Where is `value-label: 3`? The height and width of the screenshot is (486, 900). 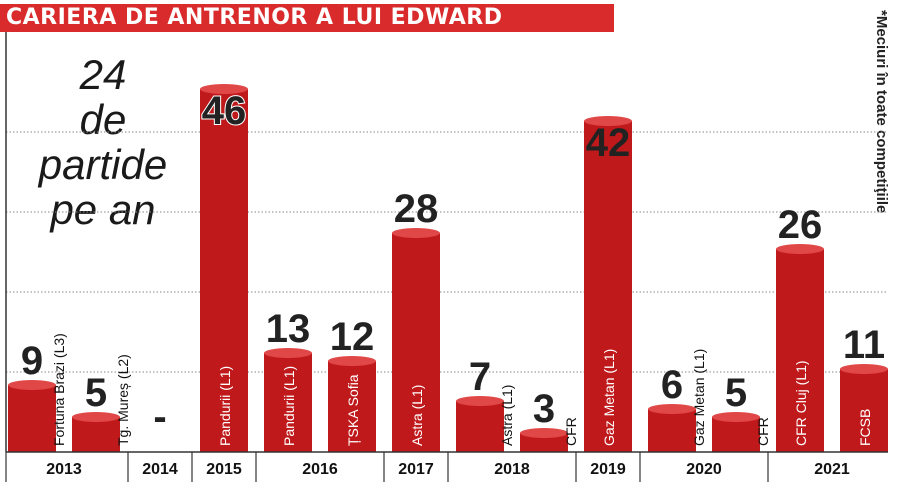
value-label: 3 is located at coordinates (544, 409).